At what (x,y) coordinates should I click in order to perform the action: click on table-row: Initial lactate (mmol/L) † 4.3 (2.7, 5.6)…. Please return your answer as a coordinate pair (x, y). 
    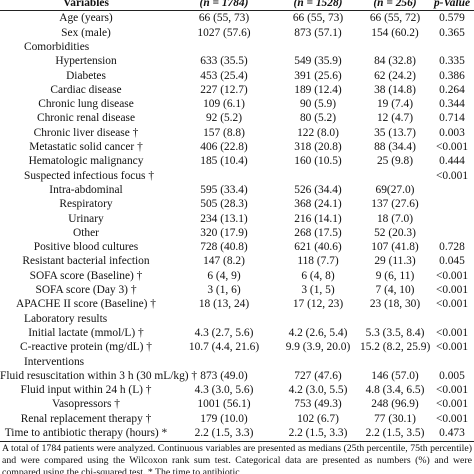
    Looking at the image, I should click on (237, 333).